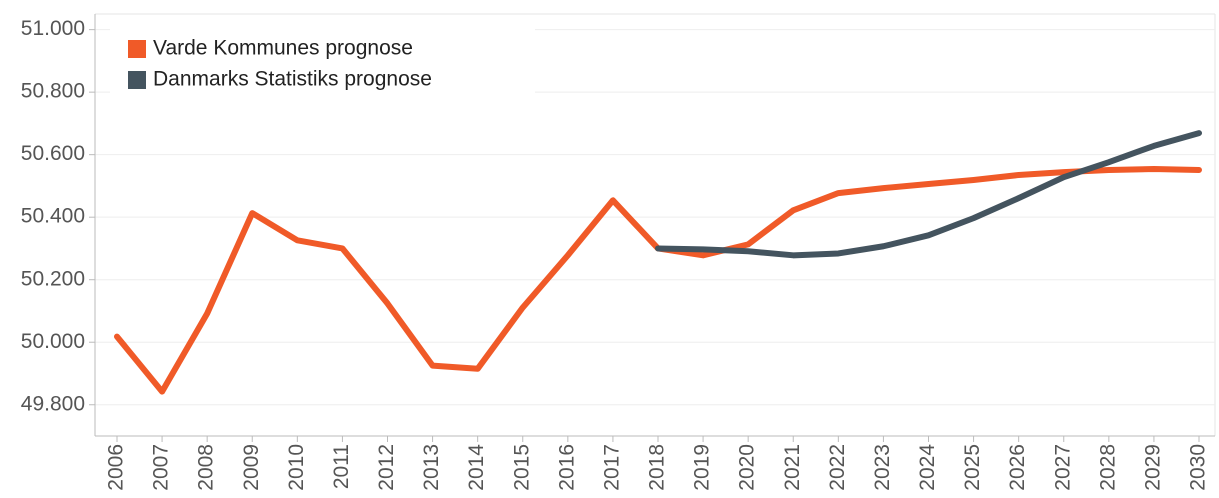 Image resolution: width=1219 pixels, height=498 pixels. What do you see at coordinates (927, 467) in the screenshot?
I see `x-tick-label: 2024` at bounding box center [927, 467].